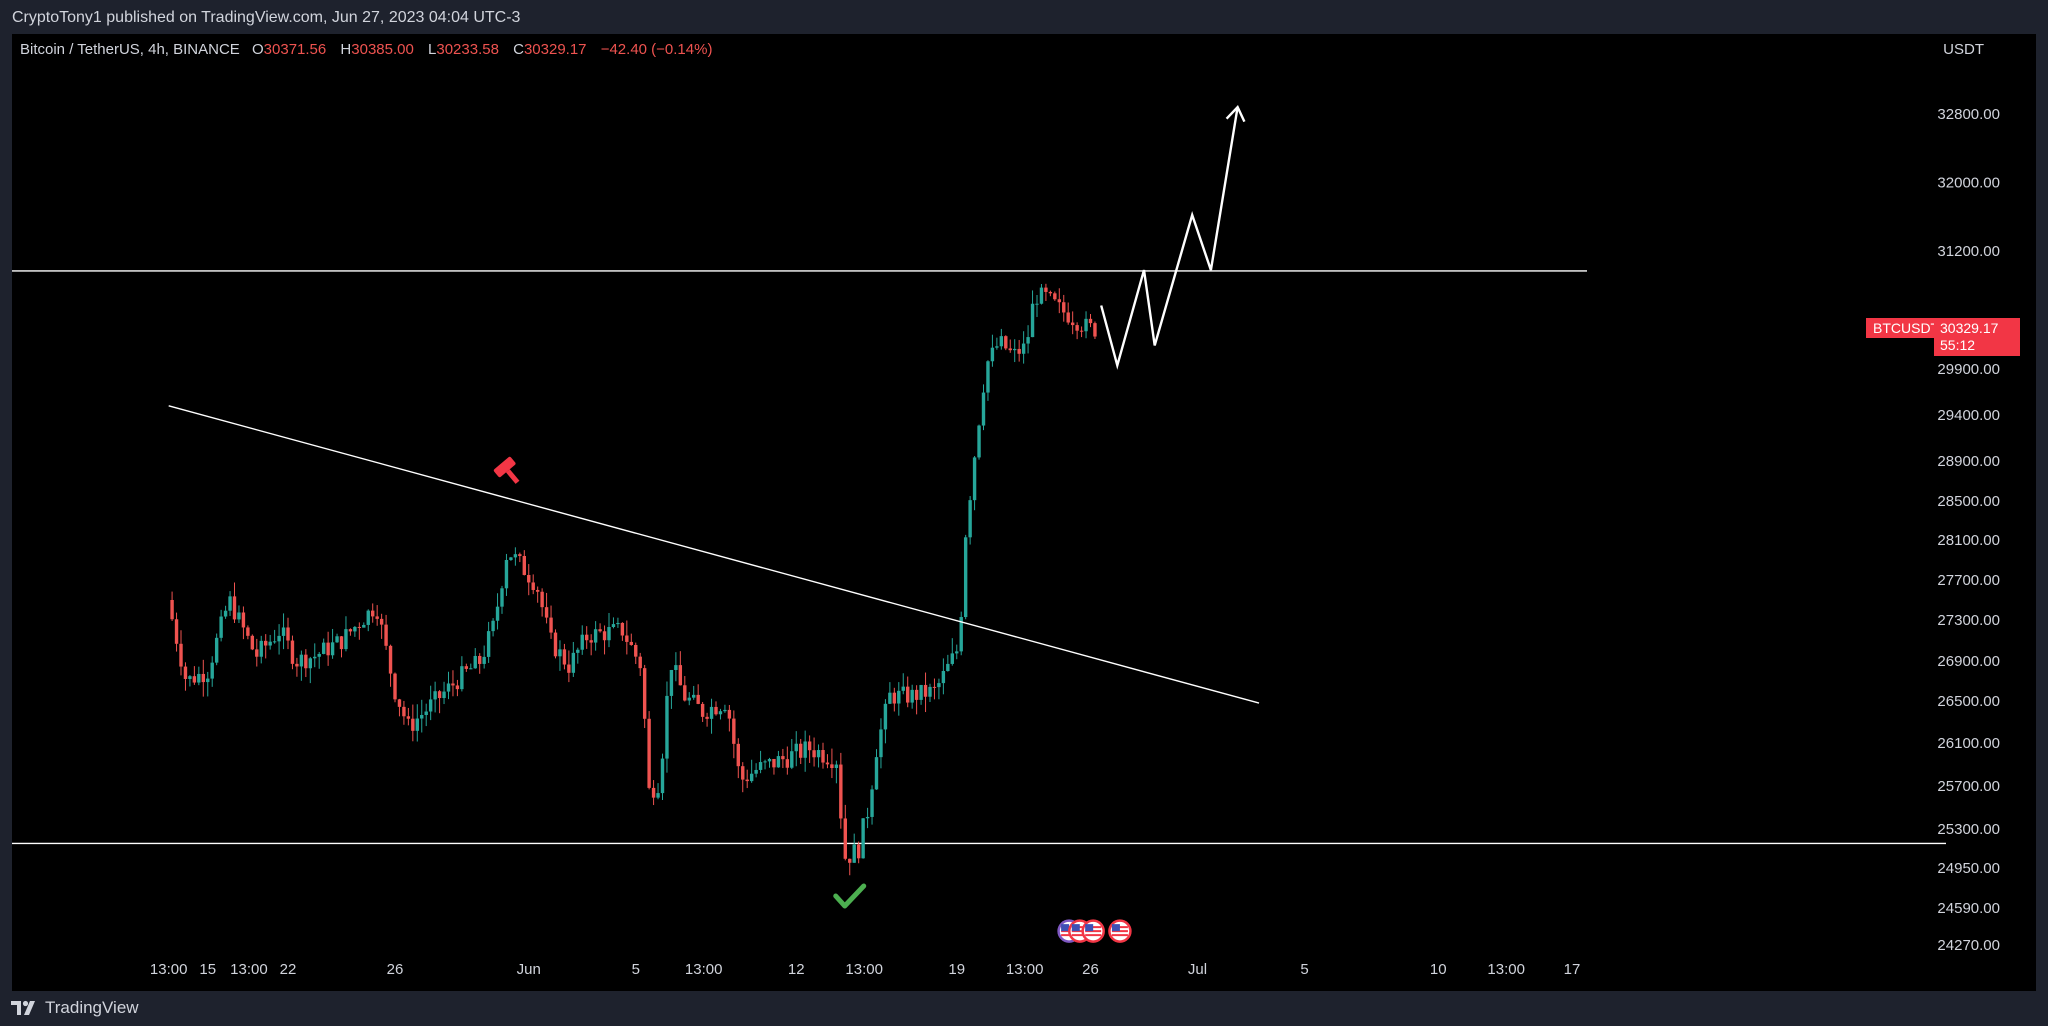 This screenshot has height=1026, width=2048. What do you see at coordinates (1120, 931) in the screenshot?
I see `us-flag-event-icon` at bounding box center [1120, 931].